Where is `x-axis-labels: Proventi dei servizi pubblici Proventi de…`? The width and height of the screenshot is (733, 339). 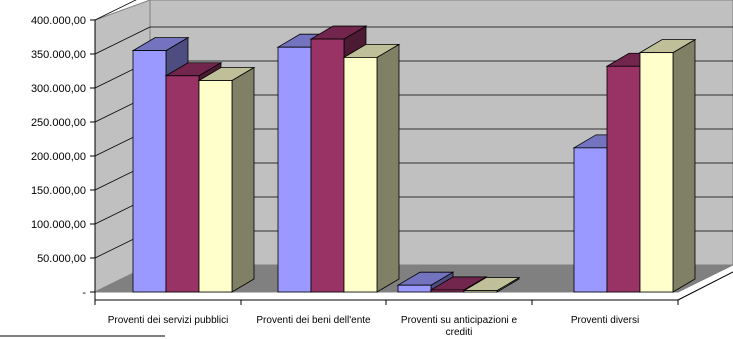
x-axis-labels: Proventi dei servizi pubblici Proventi de… is located at coordinates (386, 319).